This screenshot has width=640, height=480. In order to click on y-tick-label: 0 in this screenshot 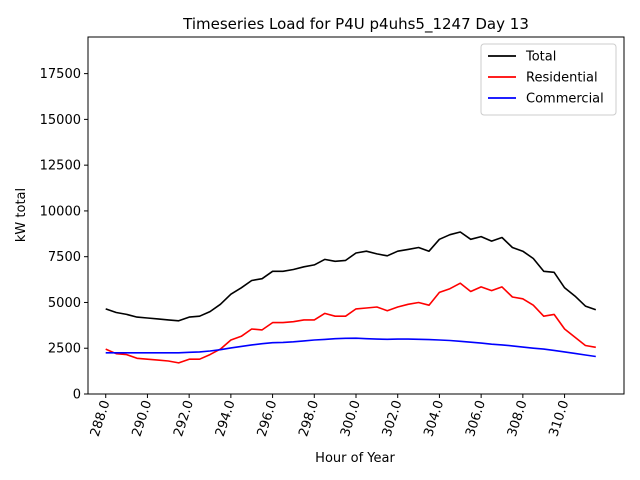, I will do `click(77, 395)`.